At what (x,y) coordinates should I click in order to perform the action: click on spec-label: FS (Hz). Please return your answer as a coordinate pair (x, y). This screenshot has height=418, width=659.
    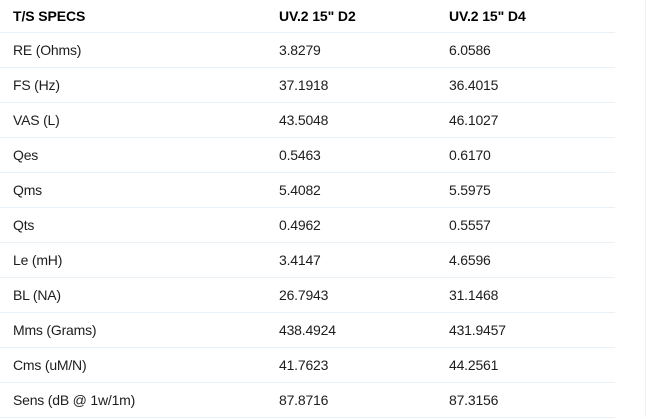
    Looking at the image, I should click on (36, 85).